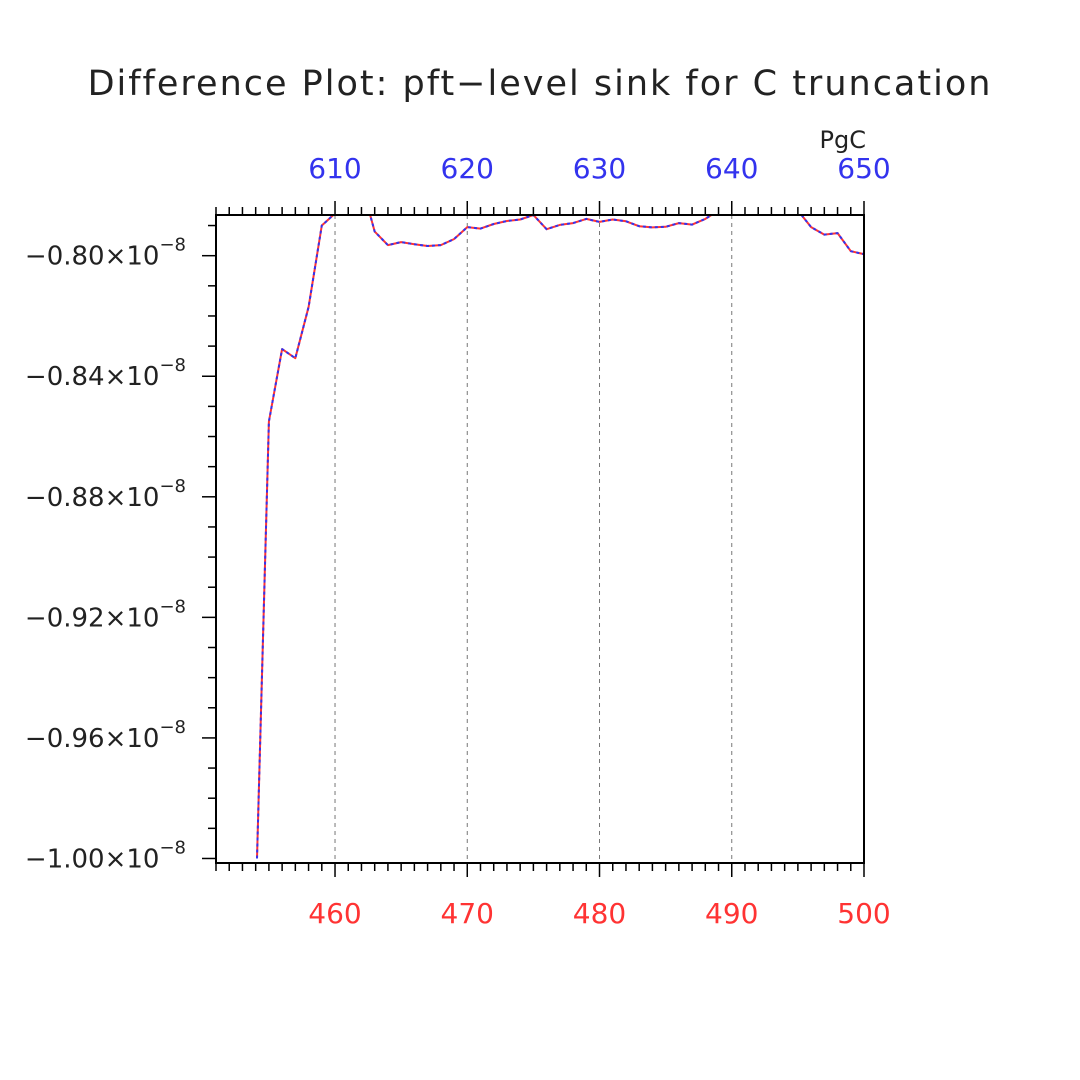  Describe the element at coordinates (863, 913) in the screenshot. I see `x-bottom-tick-label: 500` at that location.